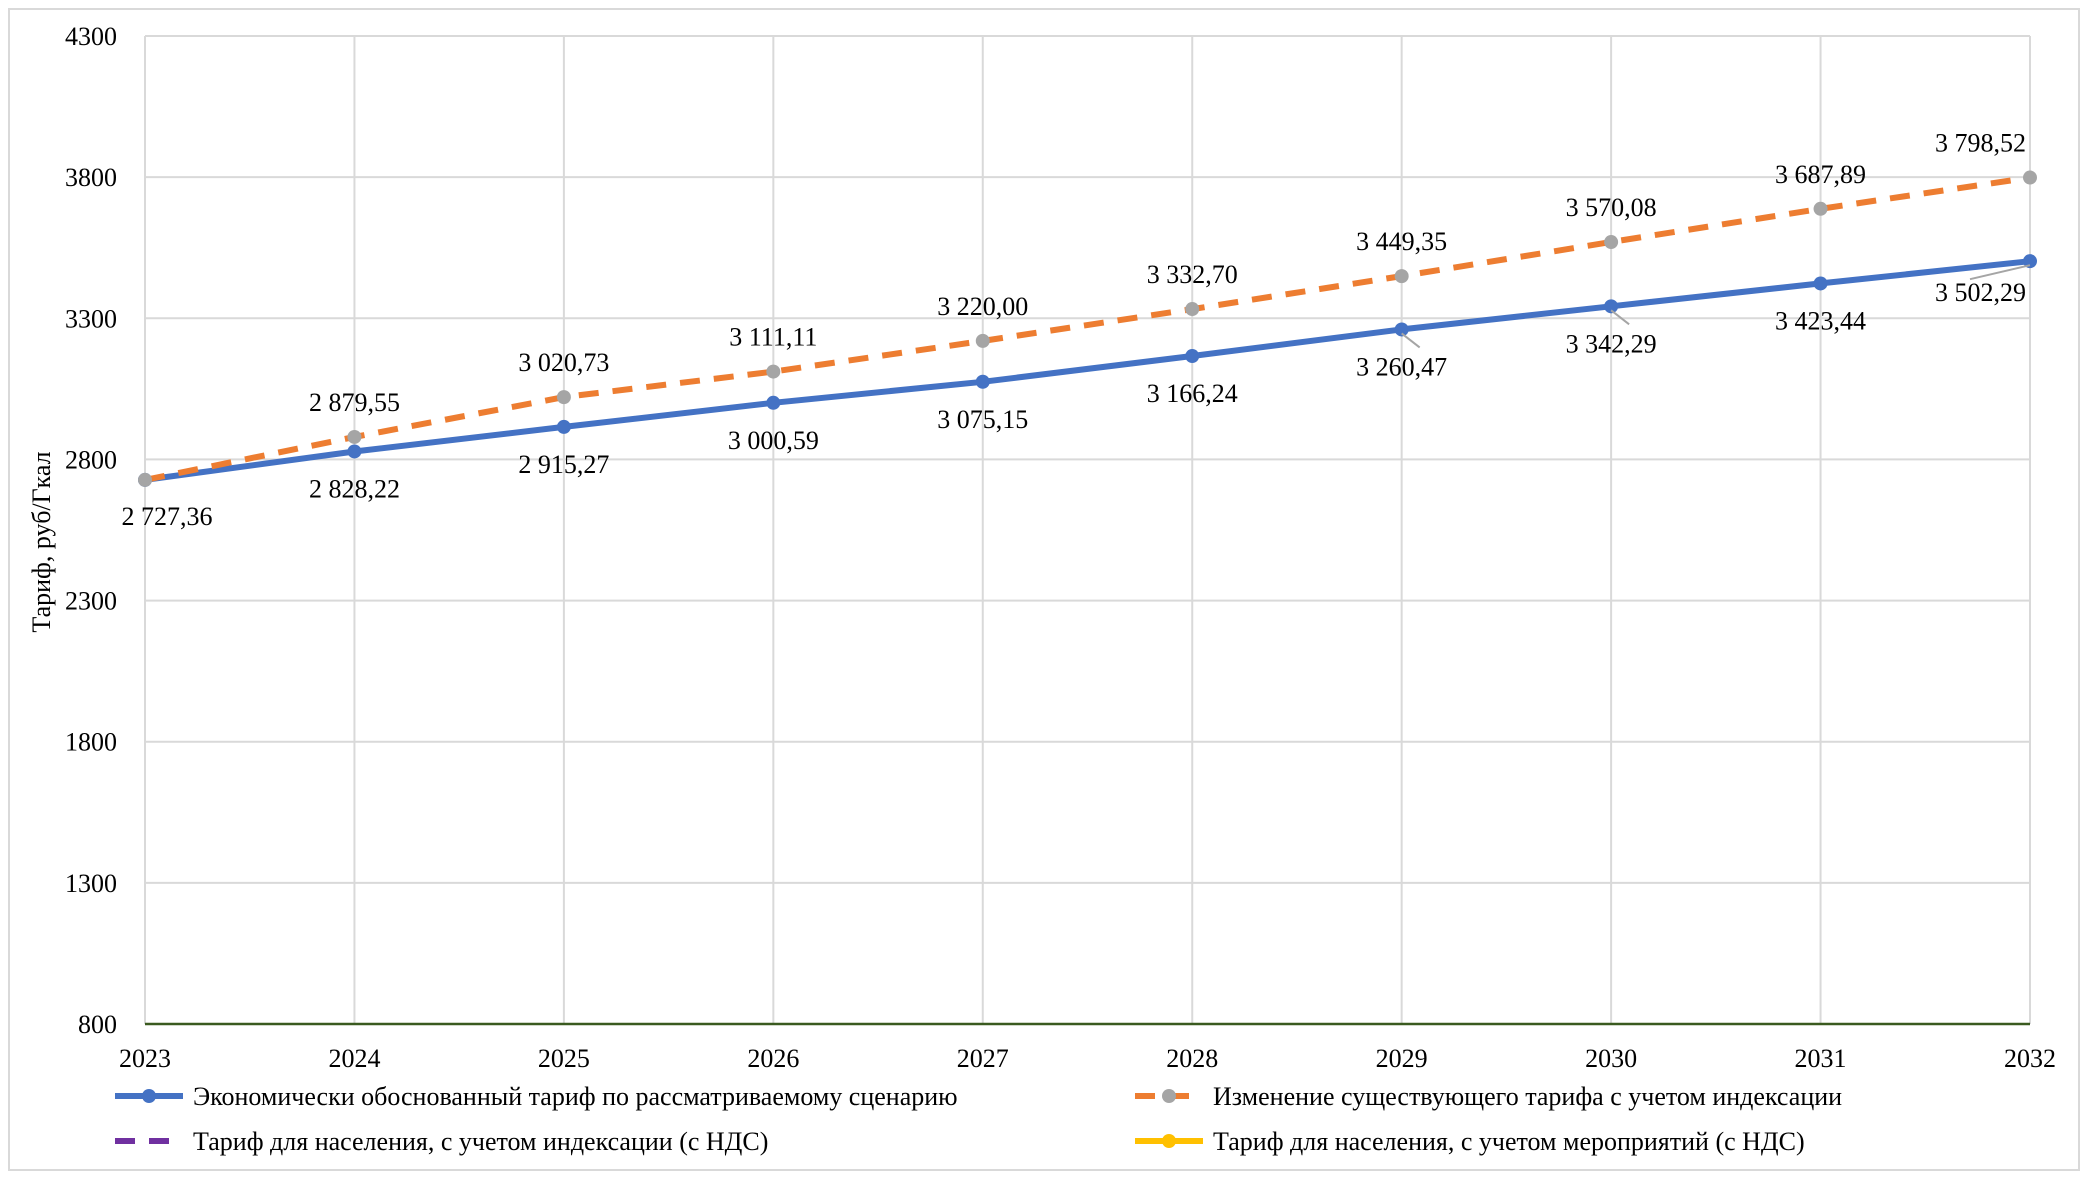 This screenshot has height=1179, width=2090. I want to click on data-label-economic: 3 423,44, so click(1820, 320).